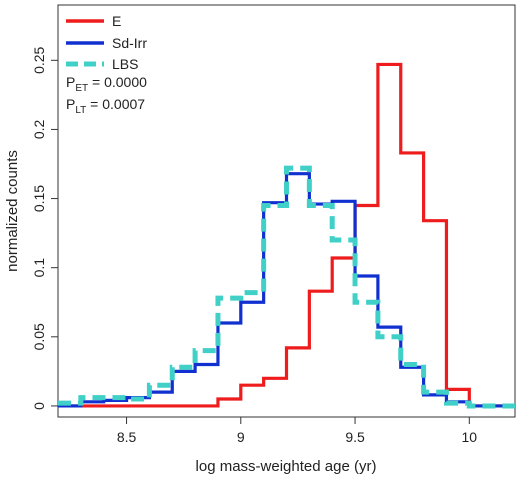 This screenshot has width=520, height=479. Describe the element at coordinates (39, 336) in the screenshot. I see `y-tick-label: 0.05` at that location.